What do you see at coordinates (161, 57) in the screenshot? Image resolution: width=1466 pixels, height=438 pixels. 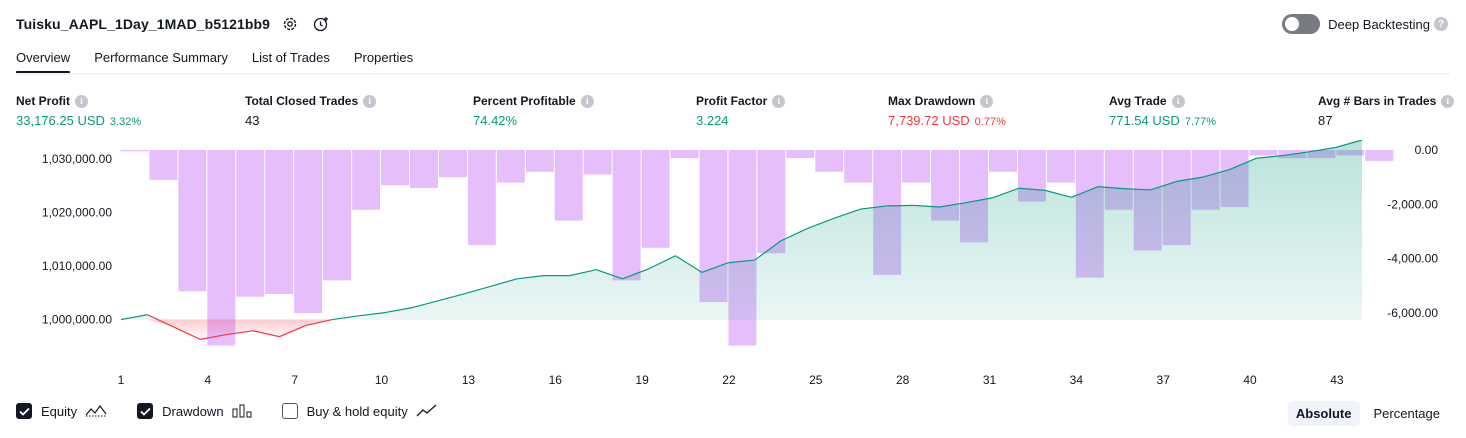 I see `tab-performance-summary: Performance Summary` at bounding box center [161, 57].